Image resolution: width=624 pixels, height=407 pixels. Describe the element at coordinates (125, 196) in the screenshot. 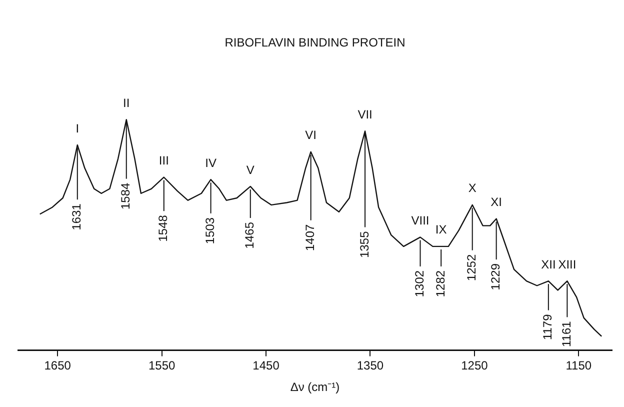

I see `annotation: 1584` at that location.